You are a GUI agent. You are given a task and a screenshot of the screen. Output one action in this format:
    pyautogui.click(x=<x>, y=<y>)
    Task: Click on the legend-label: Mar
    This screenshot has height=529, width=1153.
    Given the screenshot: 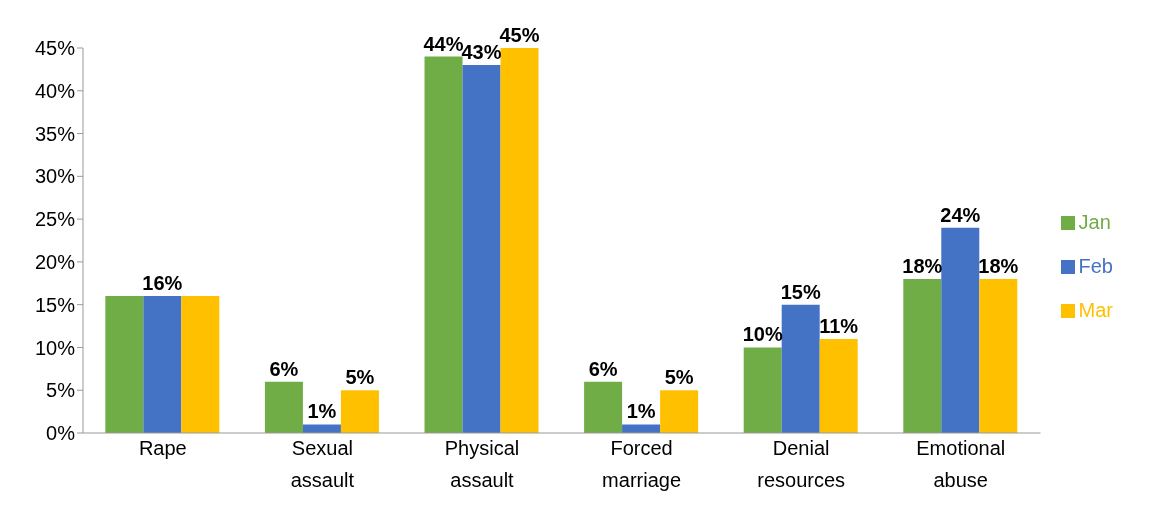 What is the action you would take?
    pyautogui.click(x=1095, y=309)
    